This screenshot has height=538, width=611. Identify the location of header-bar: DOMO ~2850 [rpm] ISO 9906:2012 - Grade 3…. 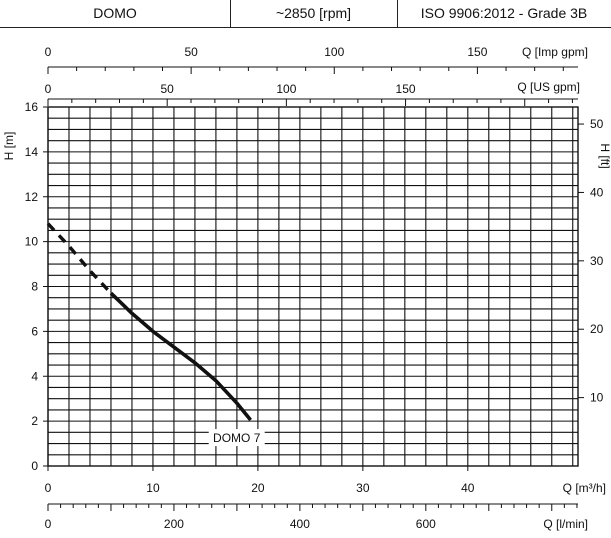
(305, 14).